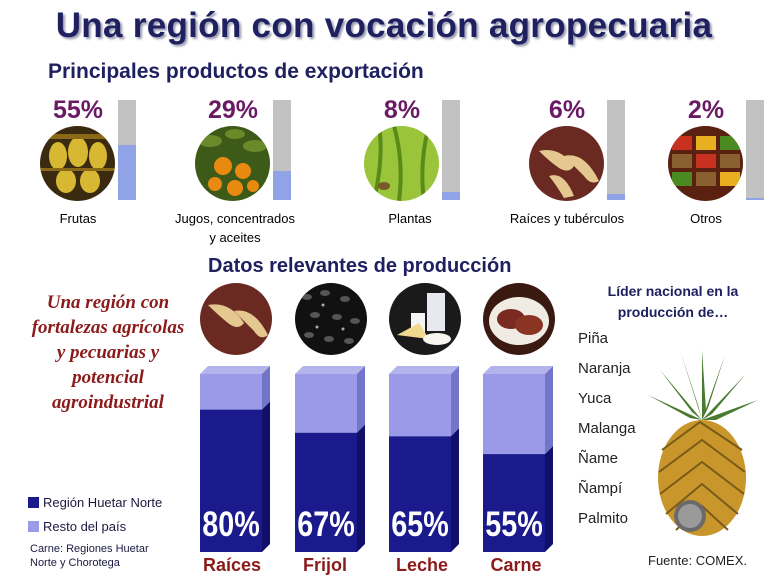  I want to click on export-pct: 8%, so click(402, 110).